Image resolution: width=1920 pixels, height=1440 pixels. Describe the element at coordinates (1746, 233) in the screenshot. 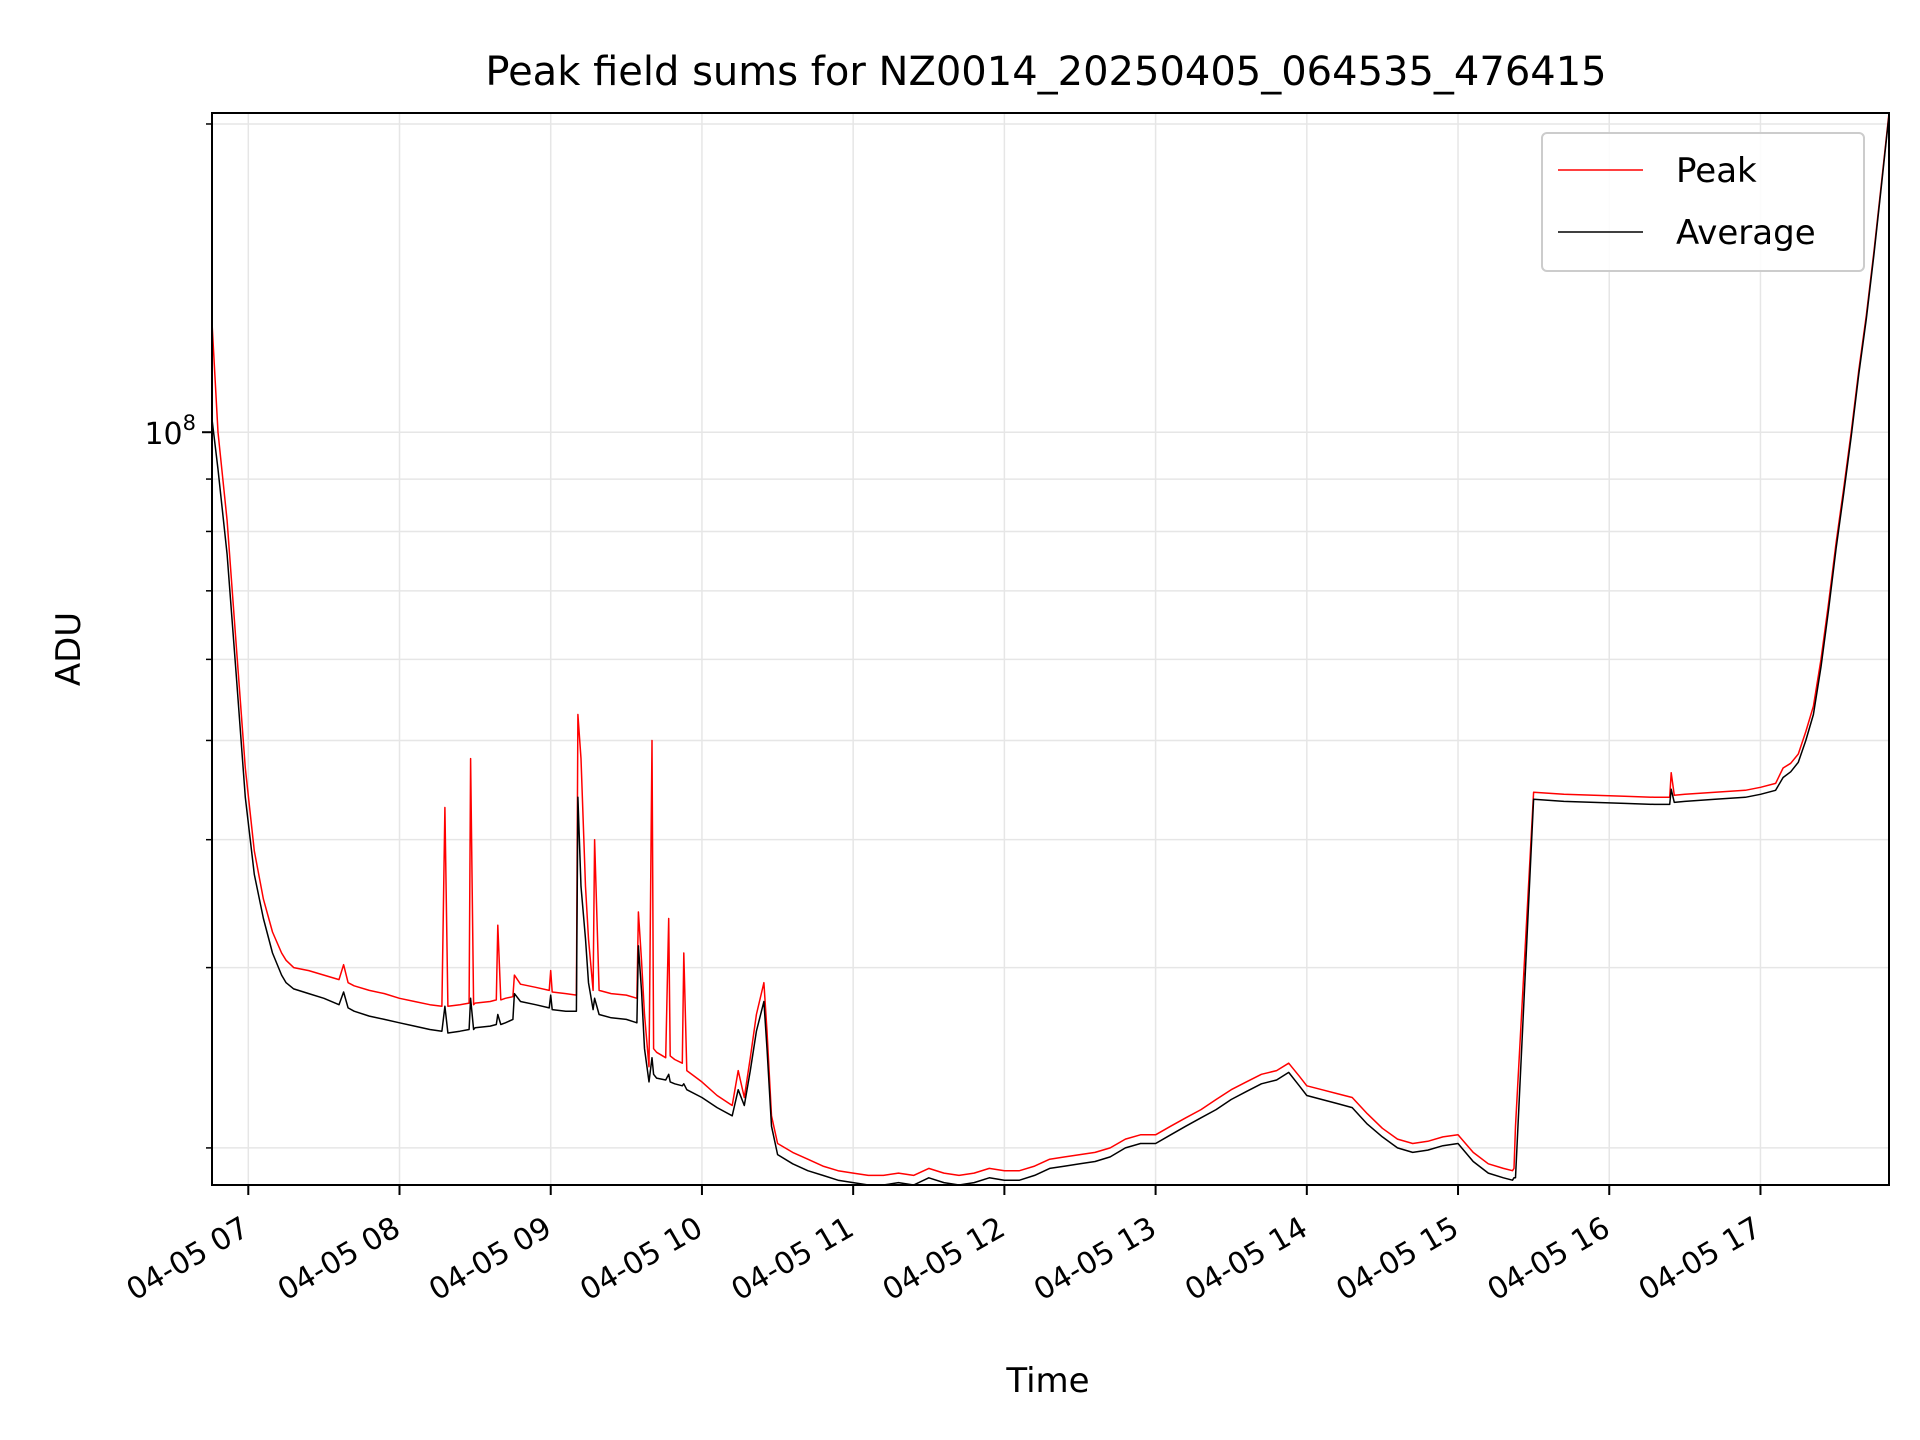

I see `legend-label-average: Average` at that location.